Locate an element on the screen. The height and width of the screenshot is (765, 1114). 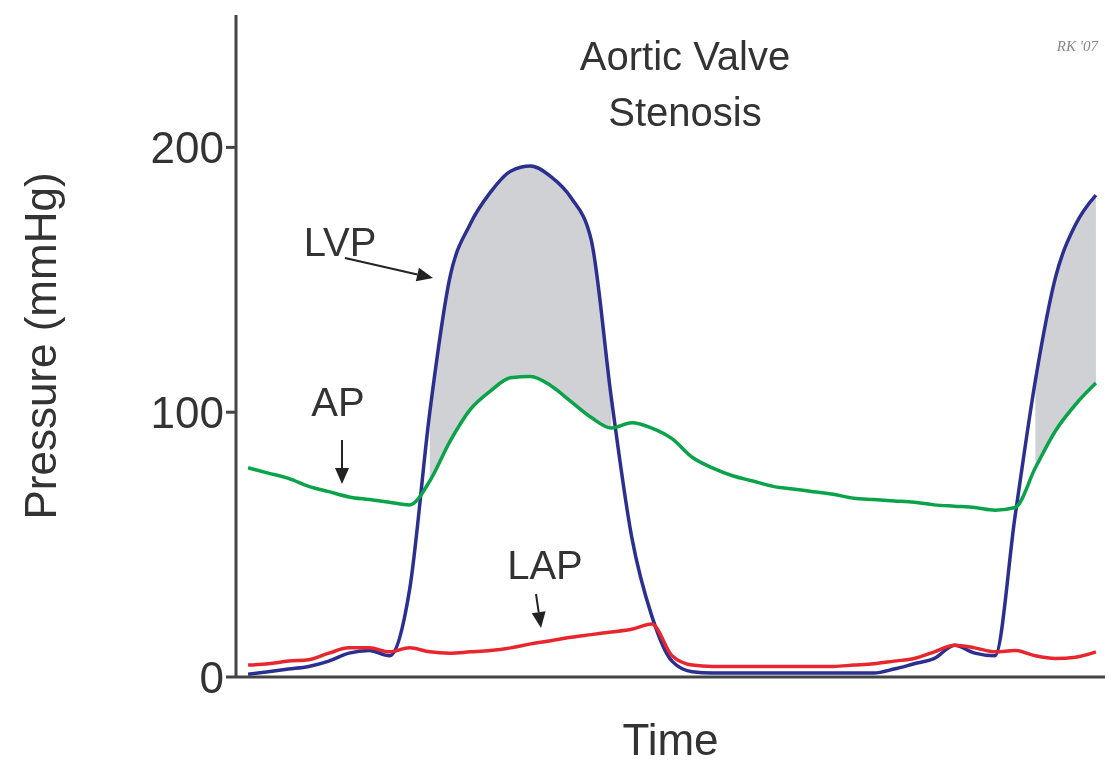
y-tick-label: 200 is located at coordinates (187, 148).